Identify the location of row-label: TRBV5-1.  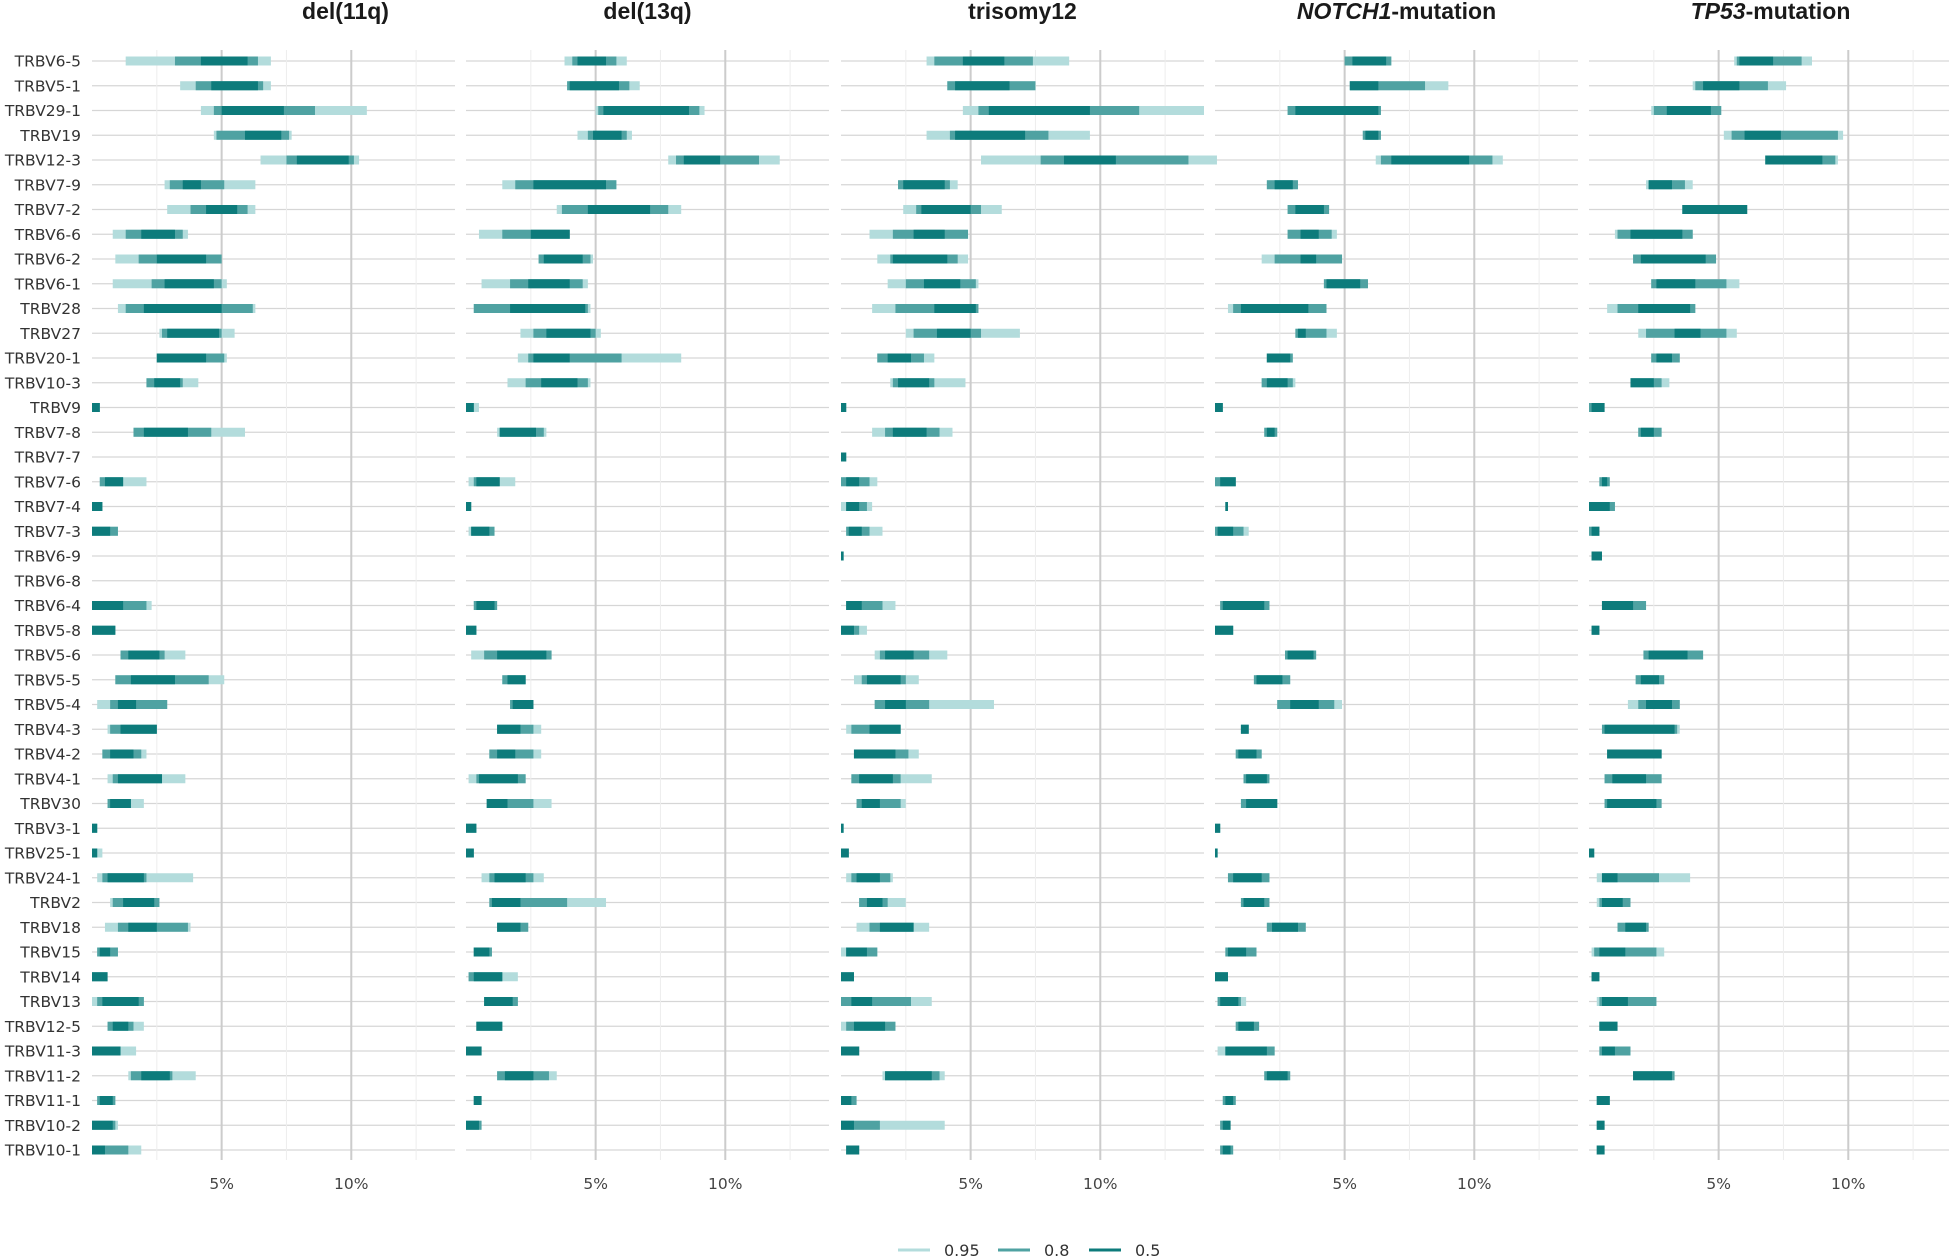
(47, 86).